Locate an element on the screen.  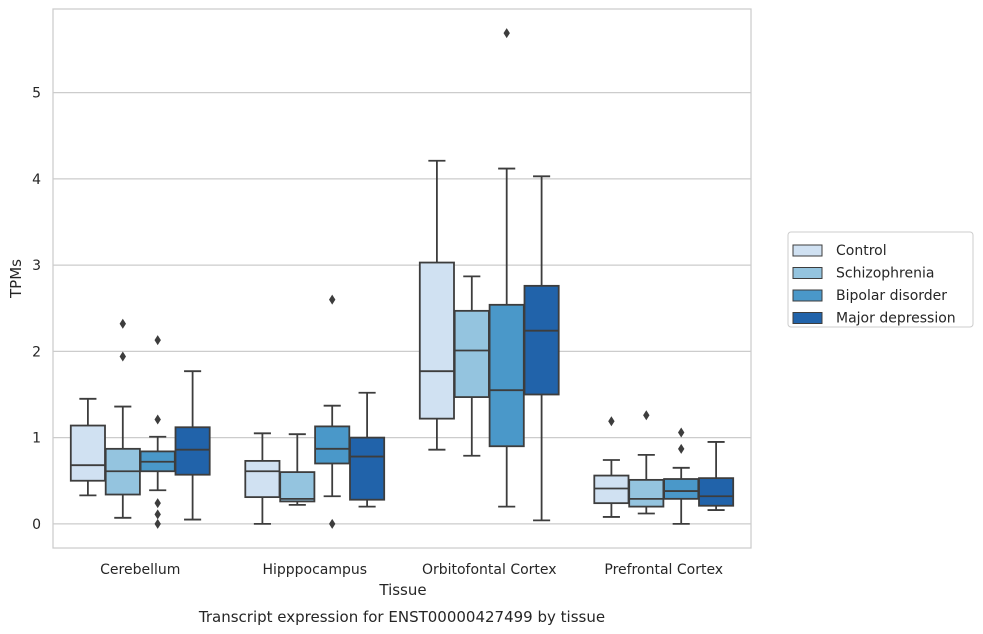
y-tick-label: 5 is located at coordinates (36, 94).